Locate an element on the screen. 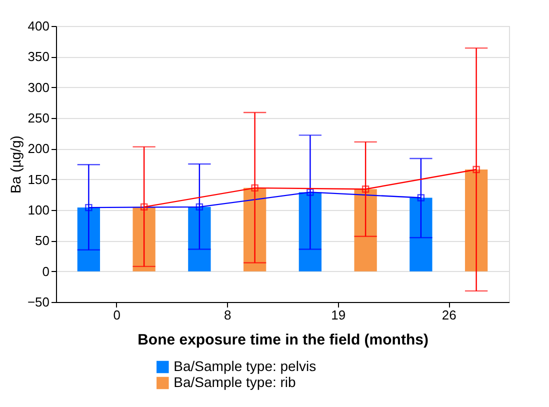  y-tick-label: 400 is located at coordinates (39, 26).